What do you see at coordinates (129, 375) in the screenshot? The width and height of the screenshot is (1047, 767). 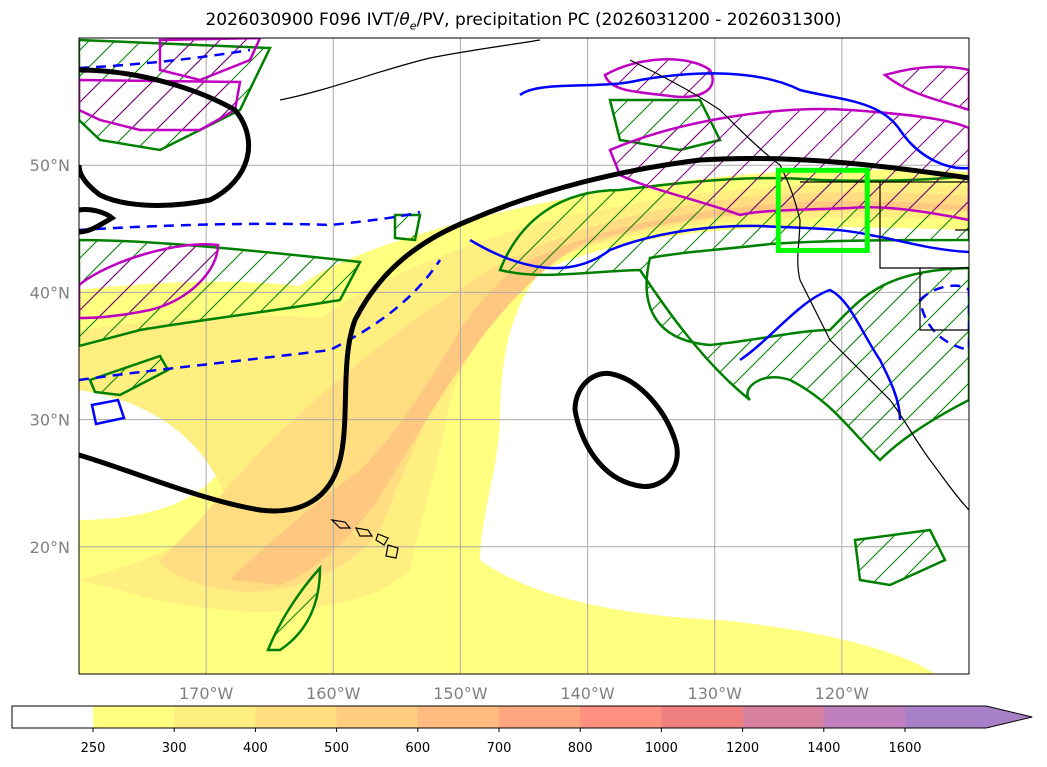 I see `precip-region-sw` at bounding box center [129, 375].